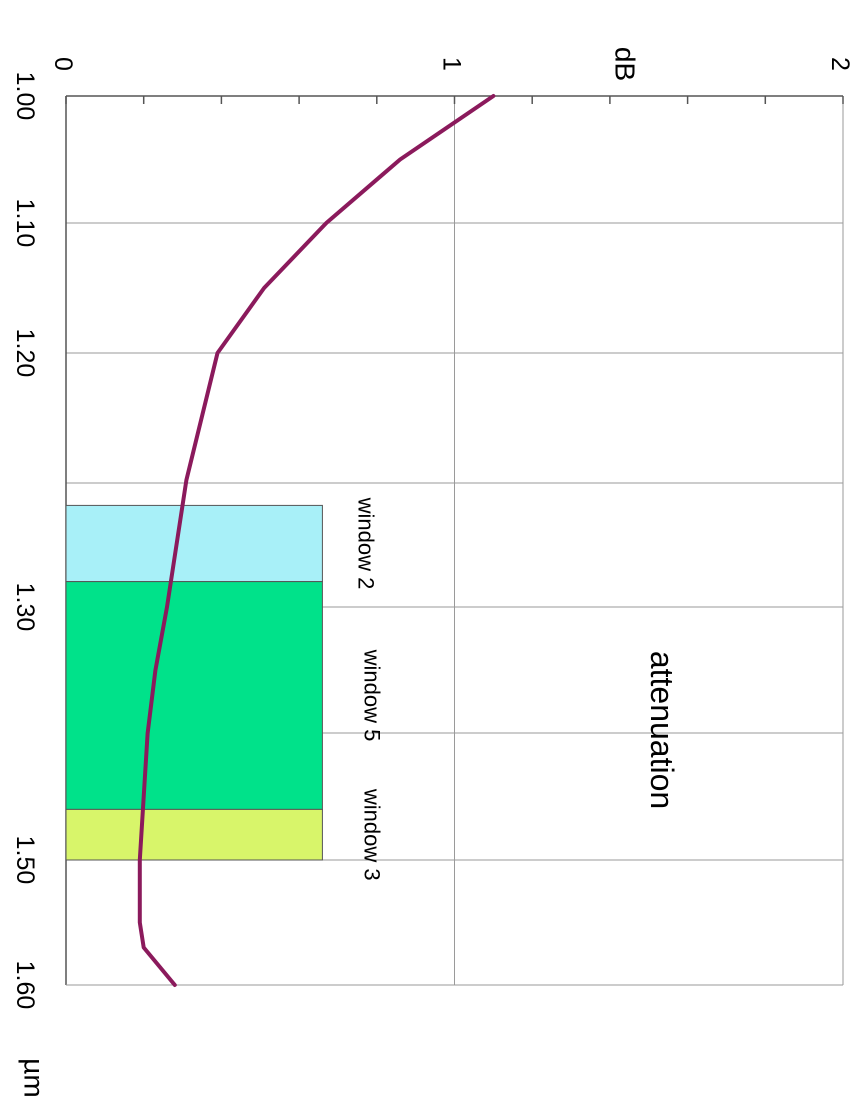  What do you see at coordinates (372, 834) in the screenshot?
I see `window-label-2: window 3` at bounding box center [372, 834].